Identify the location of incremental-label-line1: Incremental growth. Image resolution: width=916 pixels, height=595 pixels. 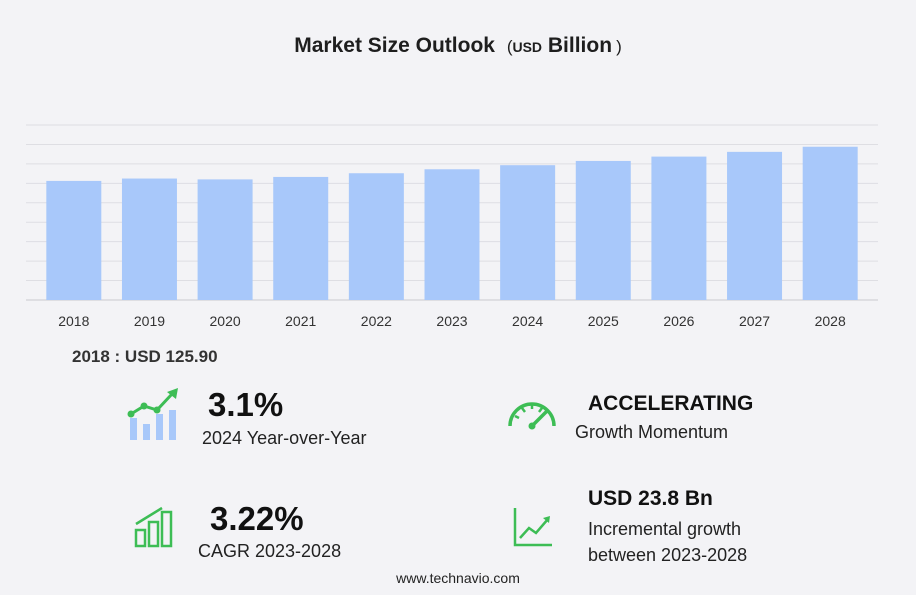
(665, 529).